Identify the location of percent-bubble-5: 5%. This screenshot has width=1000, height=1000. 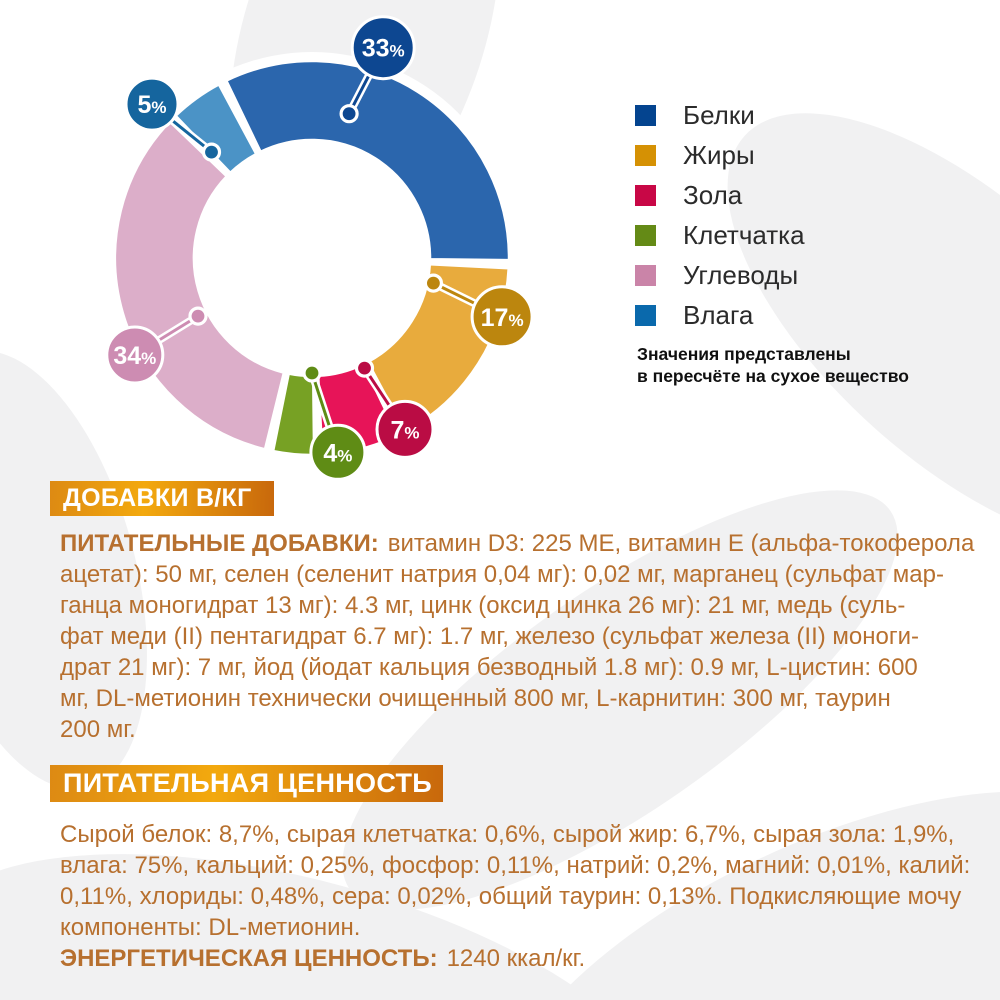
(152, 104).